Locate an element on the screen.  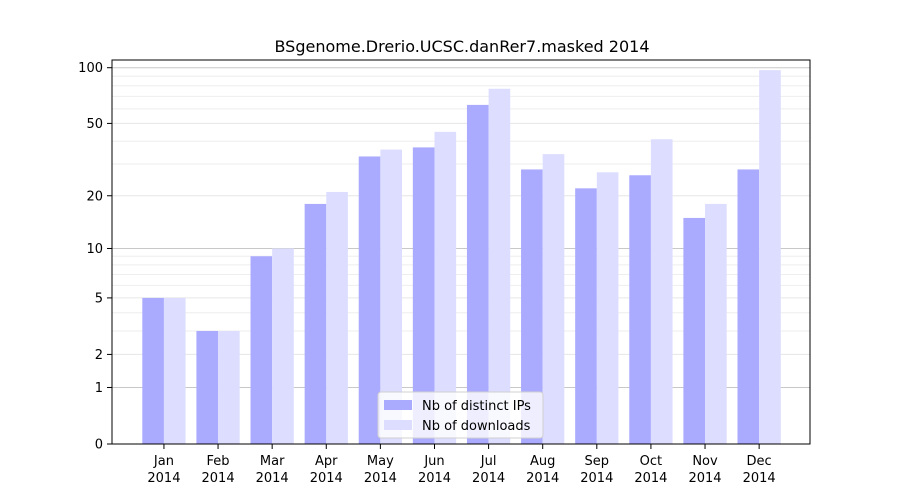
legend-box is located at coordinates (460, 415).